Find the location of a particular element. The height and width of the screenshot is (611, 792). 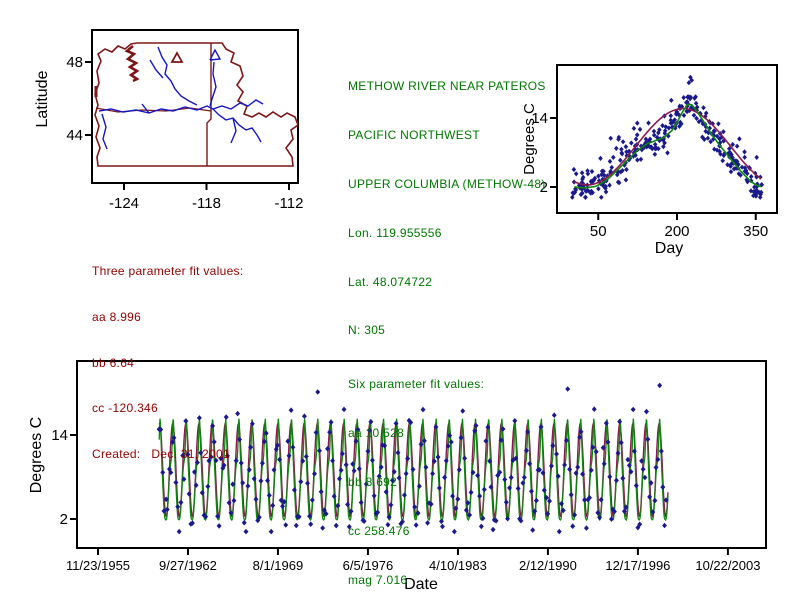

three-param-aa: aa 8.996 is located at coordinates (117, 316).